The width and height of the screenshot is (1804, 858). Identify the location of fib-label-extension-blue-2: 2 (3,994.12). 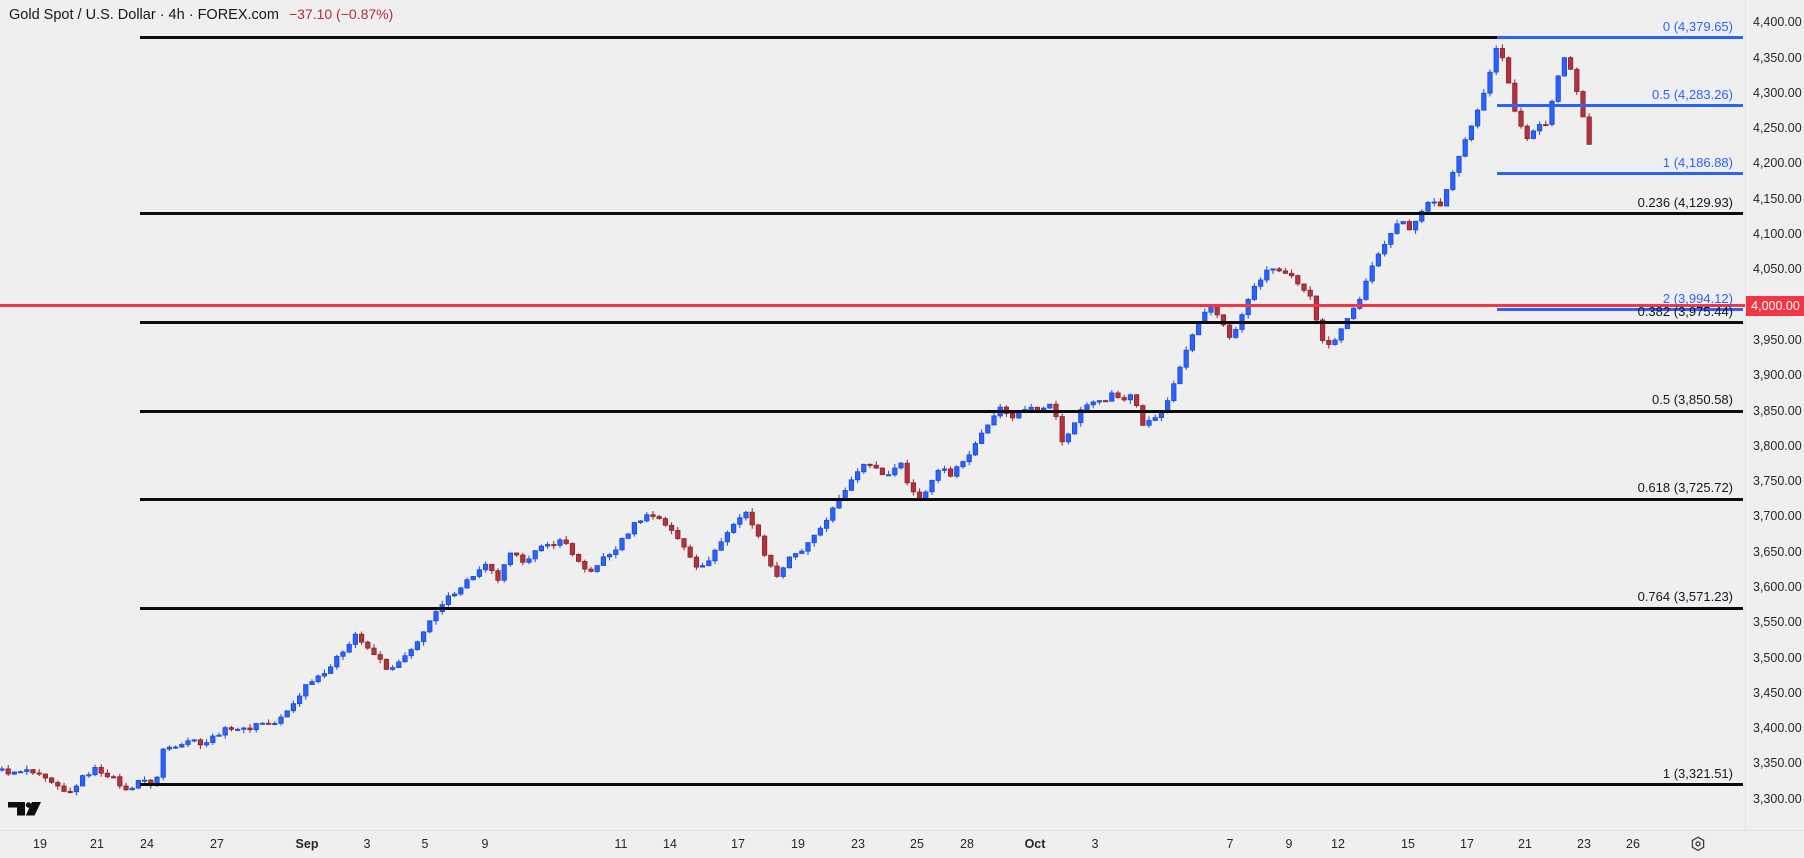
(1697, 298).